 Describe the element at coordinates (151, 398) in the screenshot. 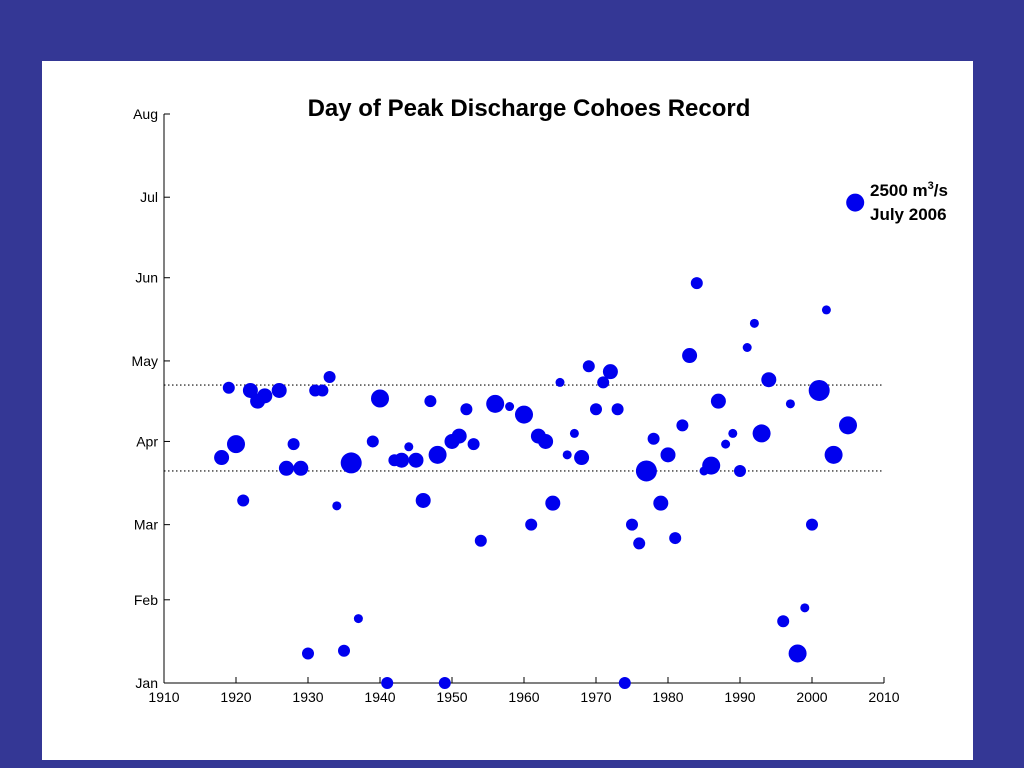

I see `y-axis: Jan Feb Mar Apr May Jun Jul Aug` at that location.